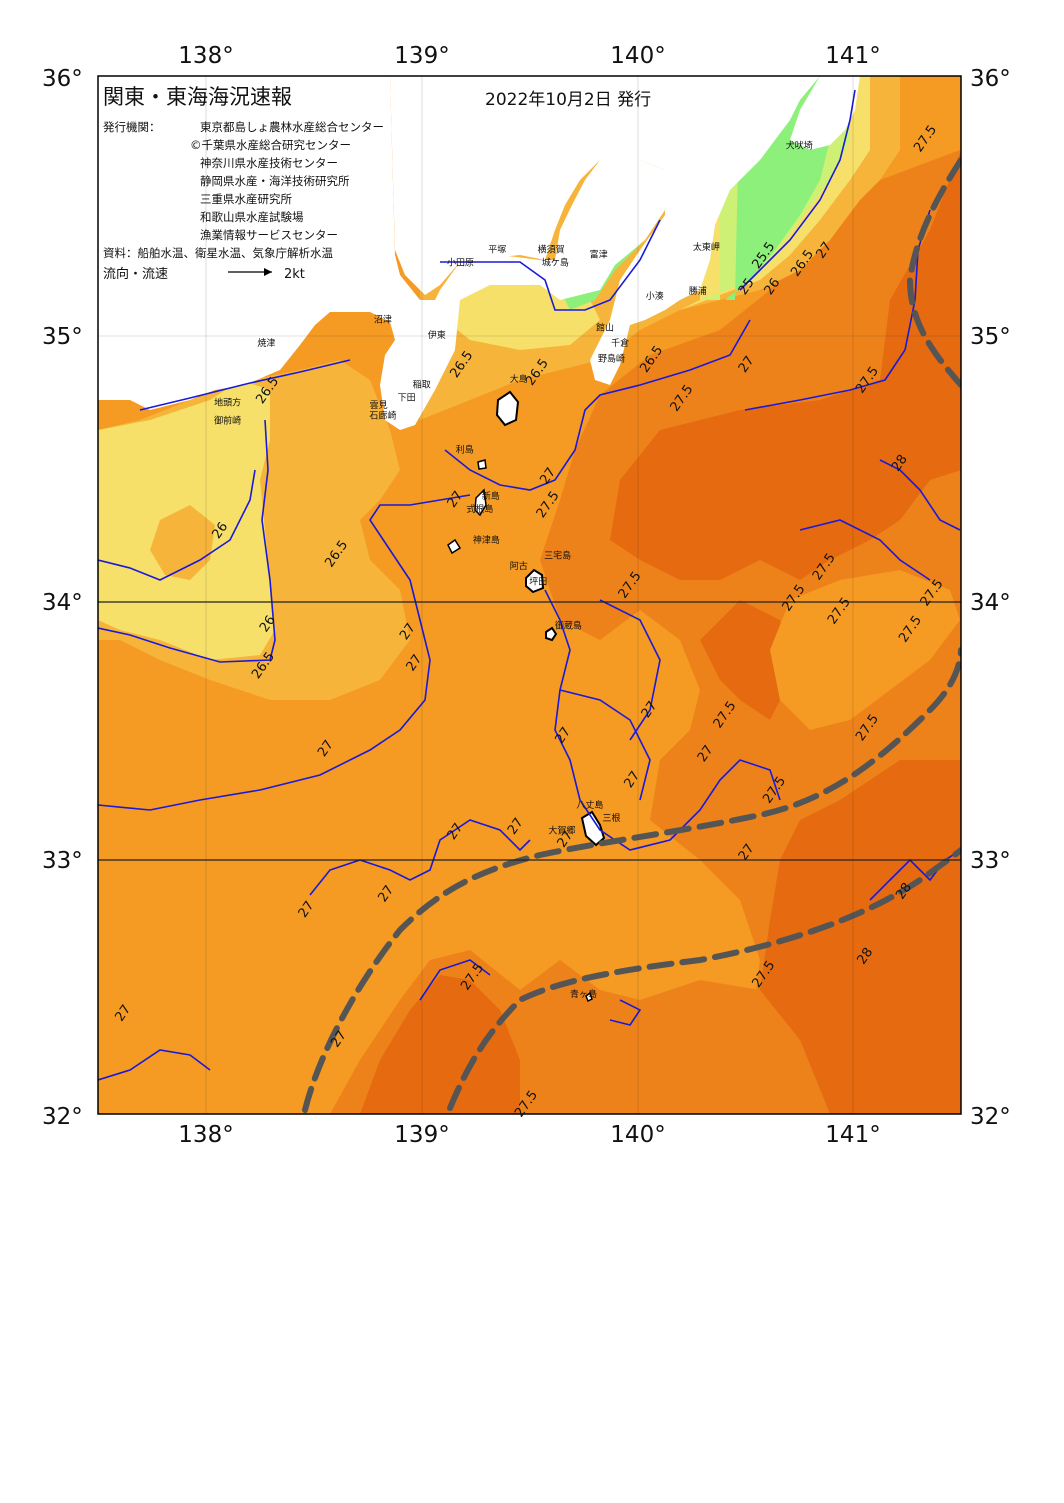 This screenshot has height=1503, width=1064. What do you see at coordinates (561, 831) in the screenshot?
I see `place-label: 大賀郷` at bounding box center [561, 831].